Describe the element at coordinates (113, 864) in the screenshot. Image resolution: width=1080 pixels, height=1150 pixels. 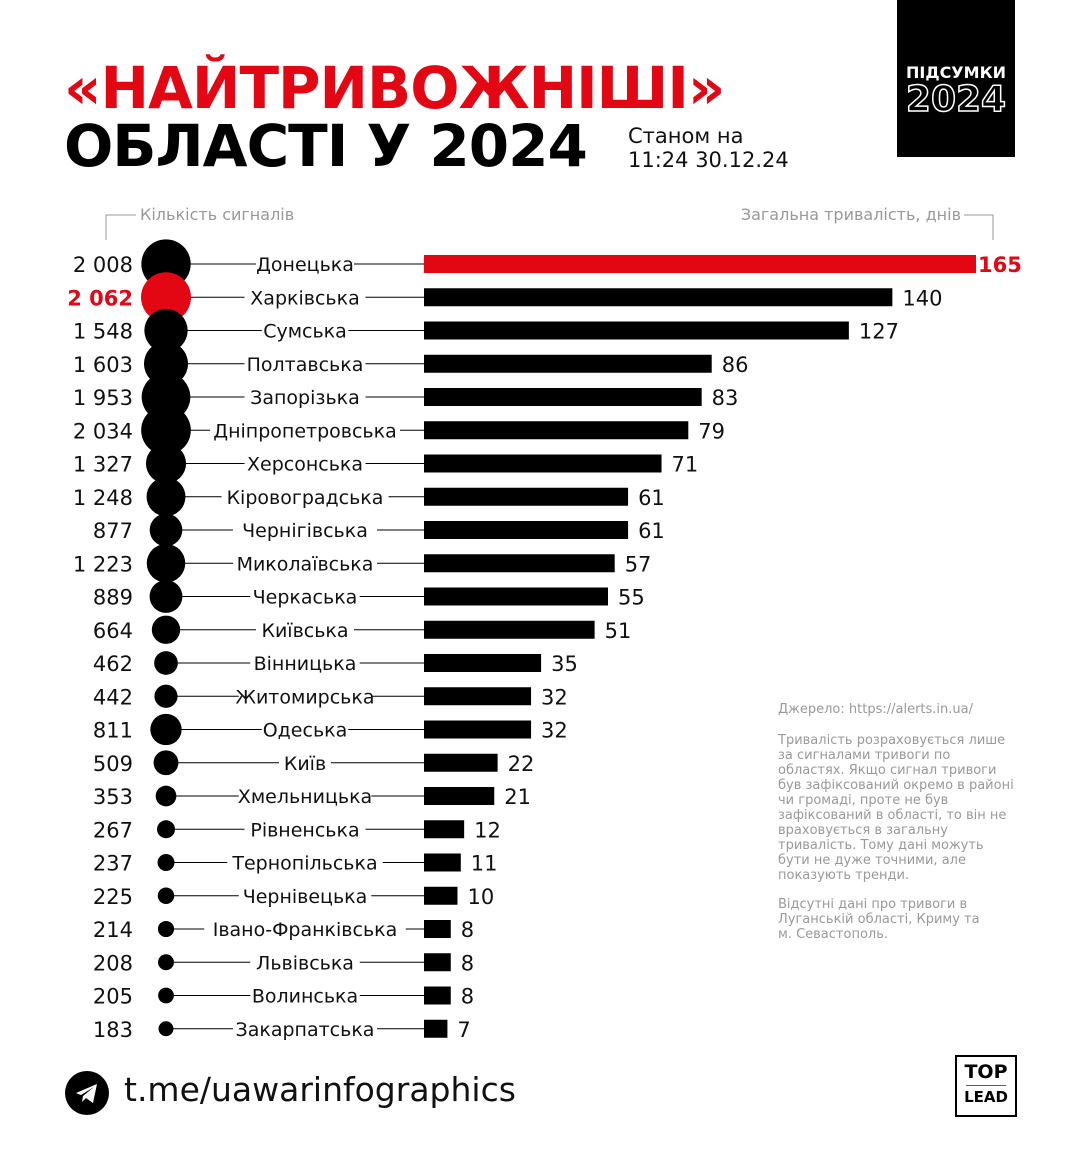
I see `signal-count: 237` at that location.